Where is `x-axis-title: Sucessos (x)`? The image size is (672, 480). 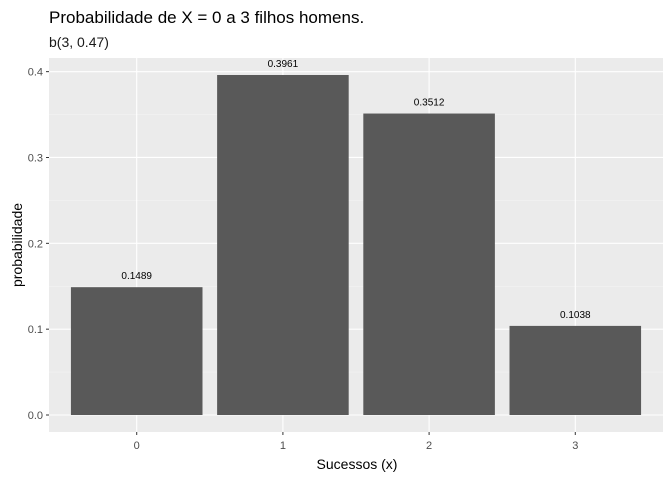
x-axis-title: Sucessos (x) is located at coordinates (357, 464).